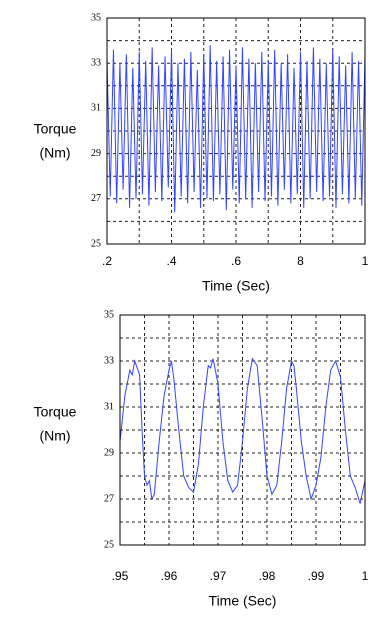 This screenshot has height=618, width=371. I want to click on x-tick-label: 8, so click(300, 261).